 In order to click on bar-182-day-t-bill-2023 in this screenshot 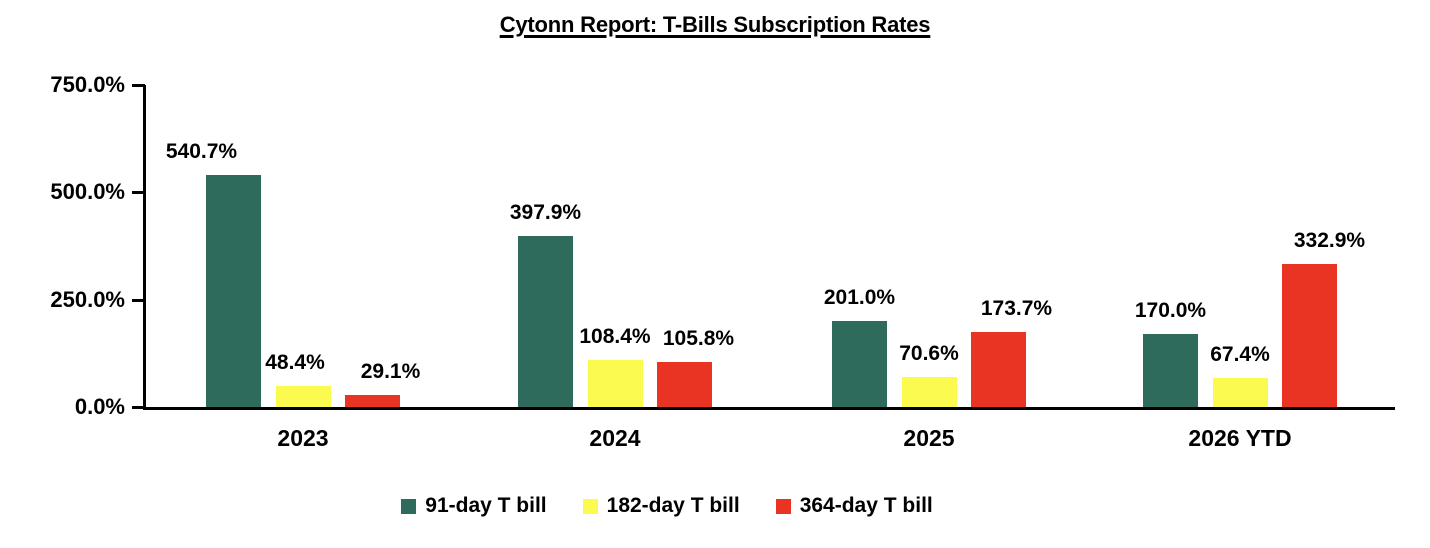, I will do `click(303, 396)`.